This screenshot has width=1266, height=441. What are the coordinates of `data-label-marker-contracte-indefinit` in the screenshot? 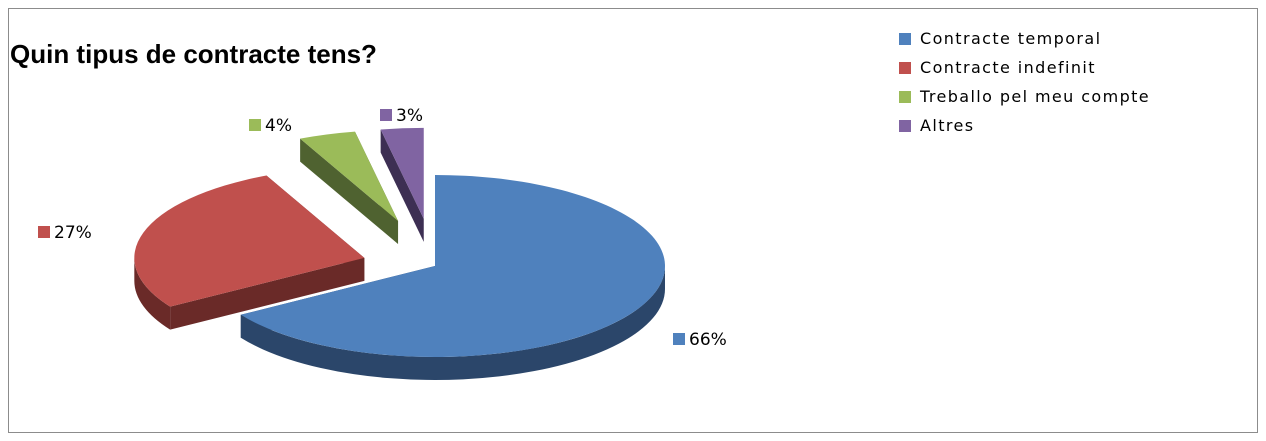 It's located at (44, 232).